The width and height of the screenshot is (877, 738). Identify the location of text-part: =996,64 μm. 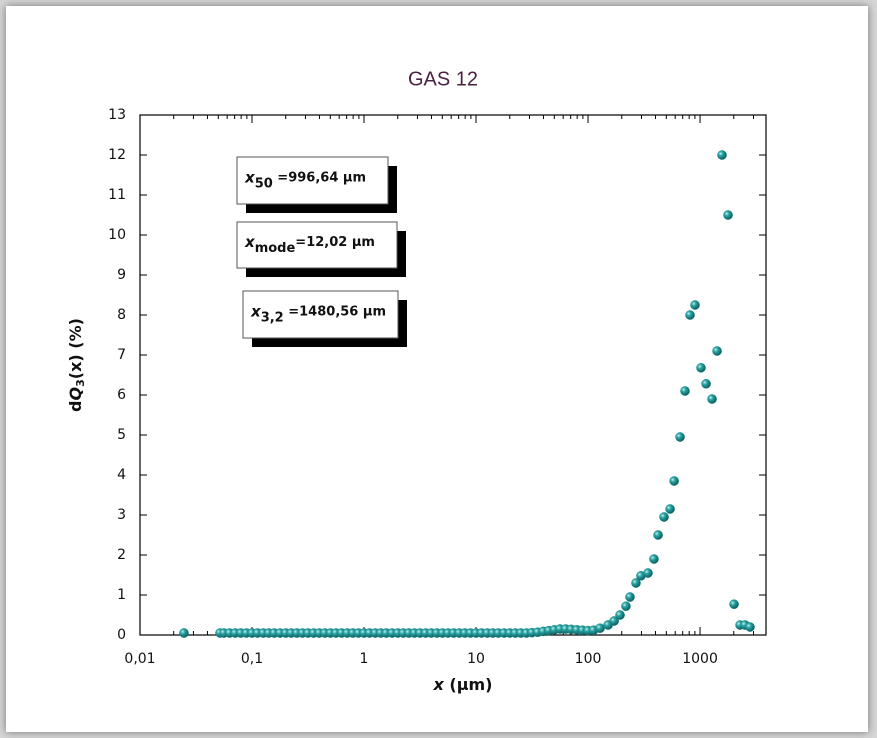
(319, 177).